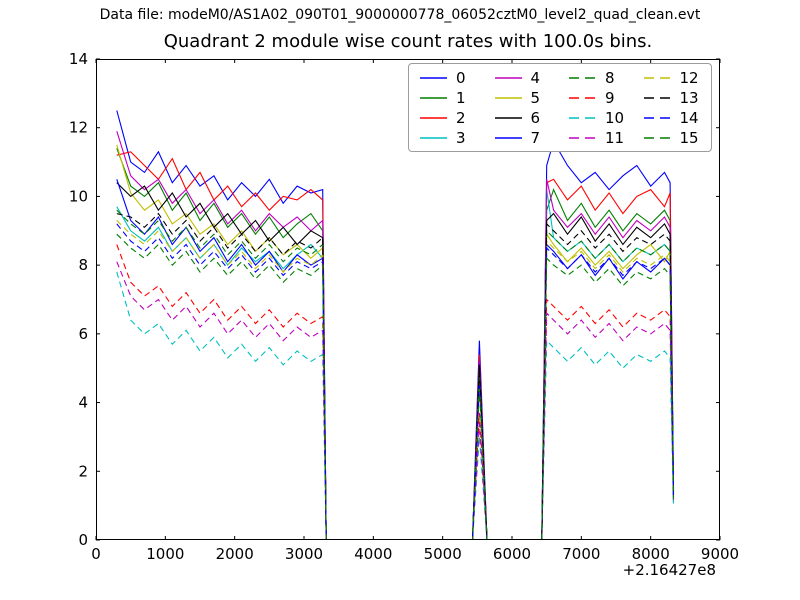  Describe the element at coordinates (78, 59) in the screenshot. I see `y-tick-label: 14` at that location.